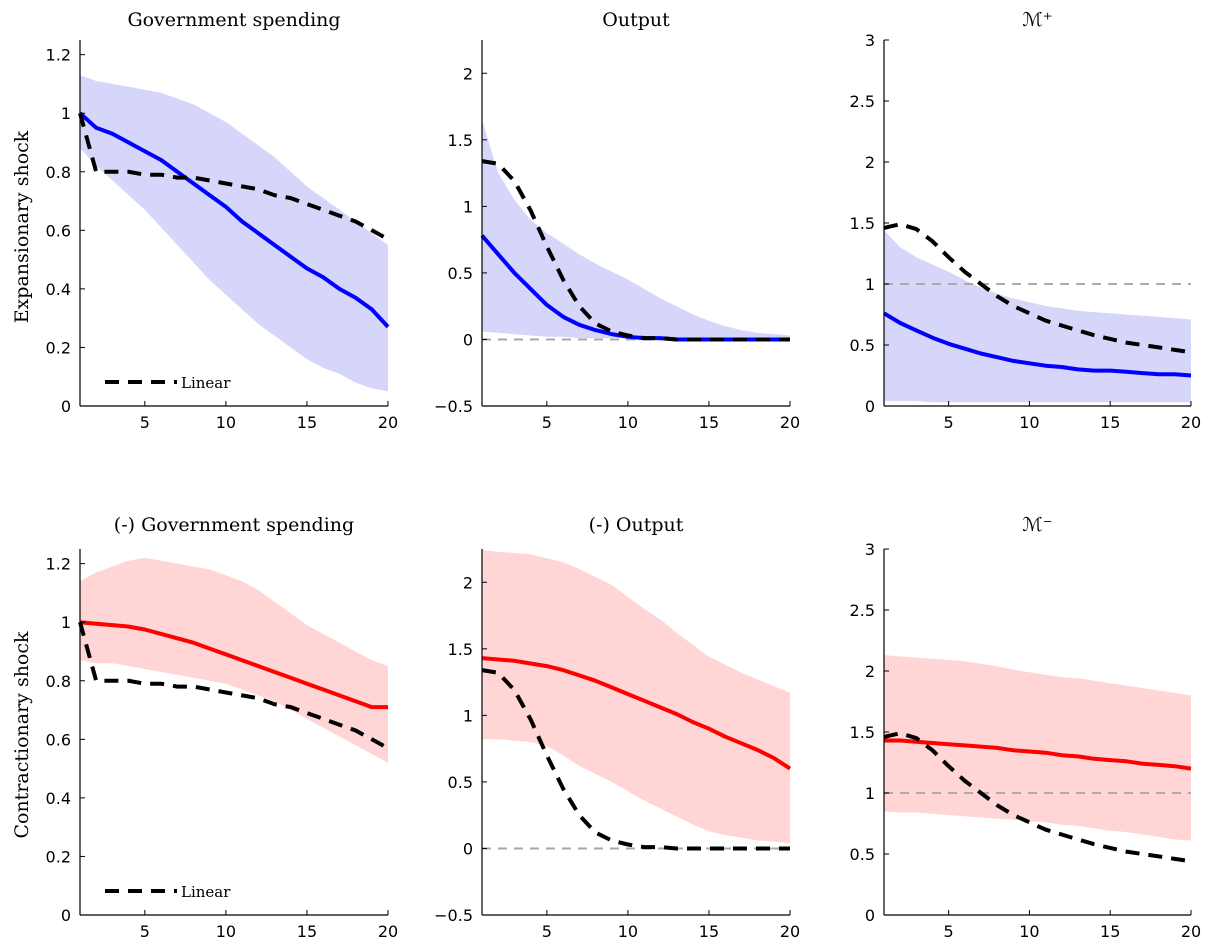 The width and height of the screenshot is (1210, 946). What do you see at coordinates (1026, 220) in the screenshot?
I see `panel-2: 0 0.5 1 1.5 2 2.5 3 5 10 15 20 ℳ⁺` at bounding box center [1026, 220].